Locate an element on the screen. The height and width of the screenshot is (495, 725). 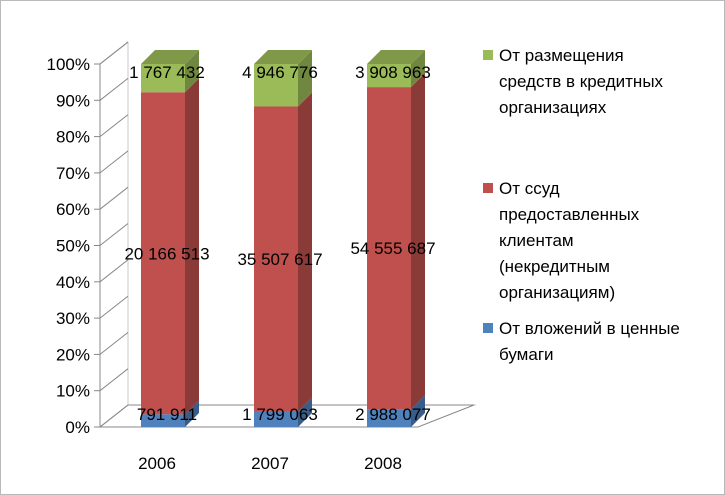
y-tick-label: 40% is located at coordinates (73, 282).